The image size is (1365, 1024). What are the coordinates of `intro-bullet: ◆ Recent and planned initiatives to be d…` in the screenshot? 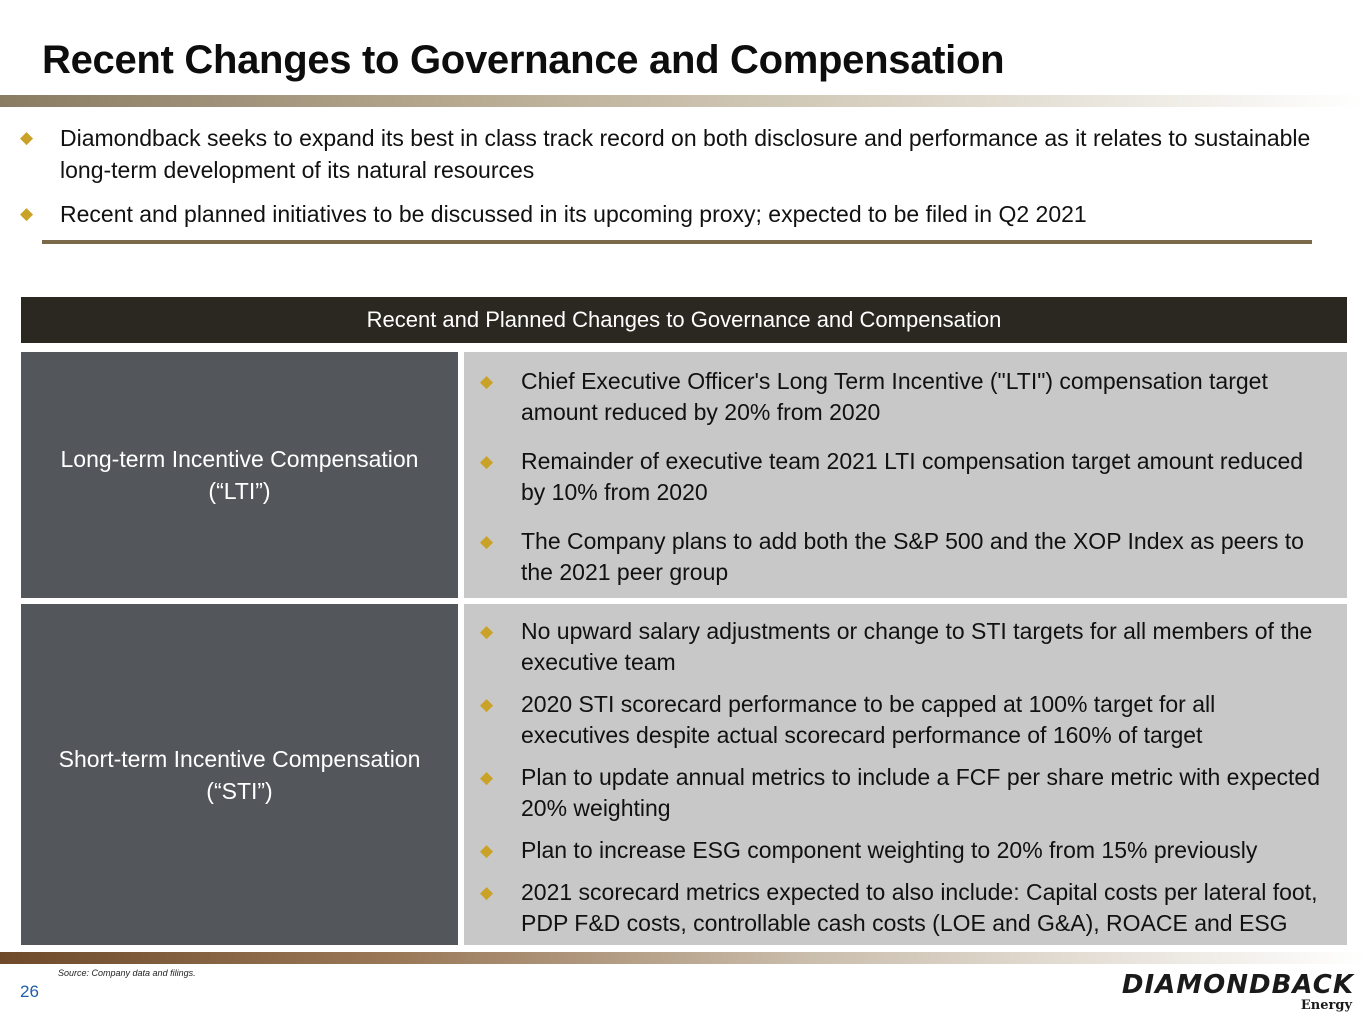 It's located at (668, 214).